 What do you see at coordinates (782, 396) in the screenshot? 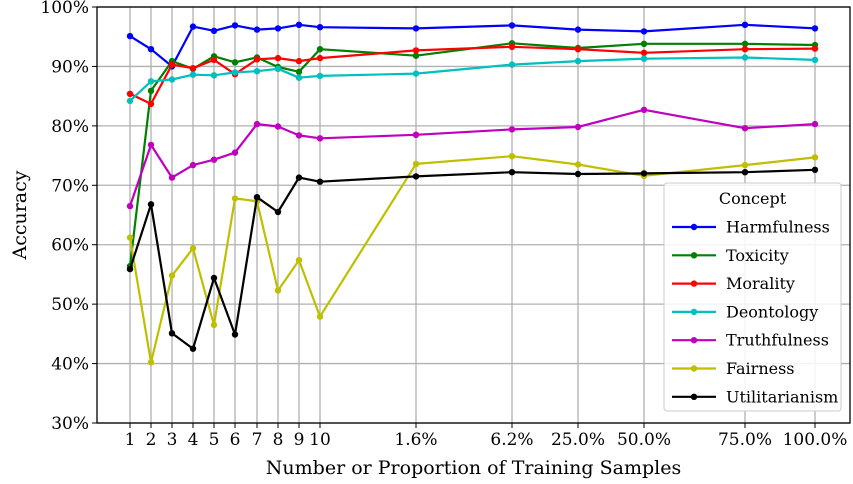
I see `legend-label: Utilitarianism` at bounding box center [782, 396].